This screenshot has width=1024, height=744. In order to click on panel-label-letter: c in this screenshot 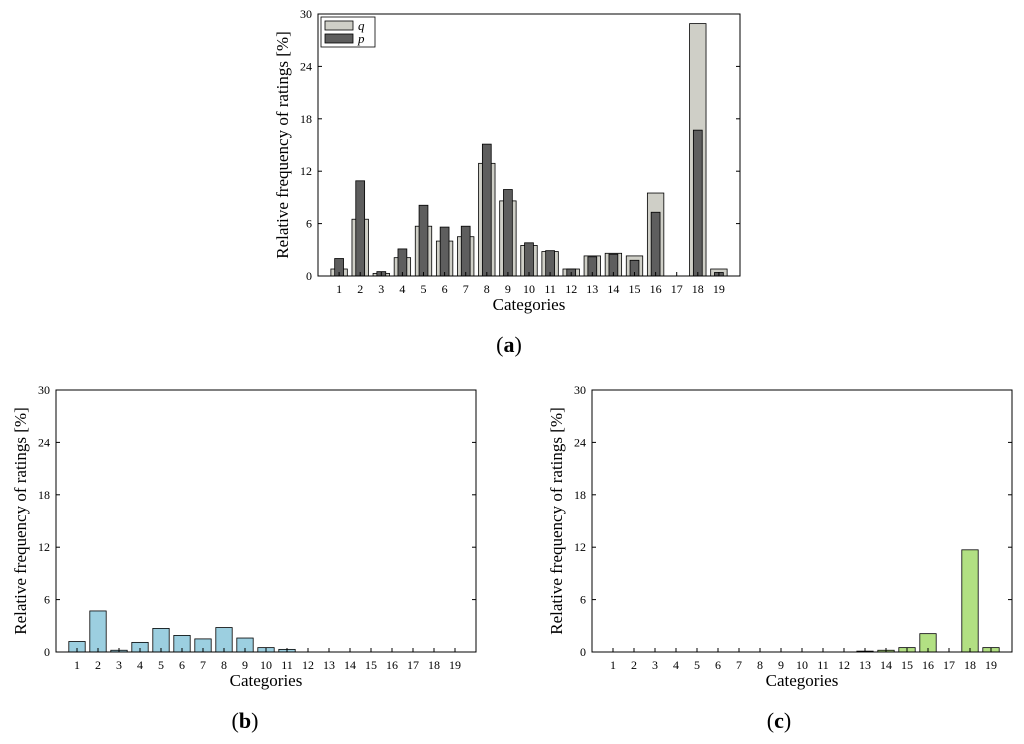, I will do `click(779, 720)`.